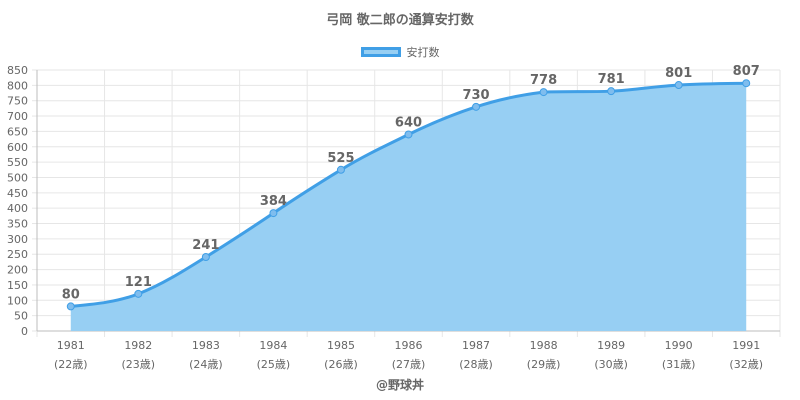 The image size is (800, 400). What do you see at coordinates (17, 239) in the screenshot?
I see `y-tick-label: 300` at bounding box center [17, 239].